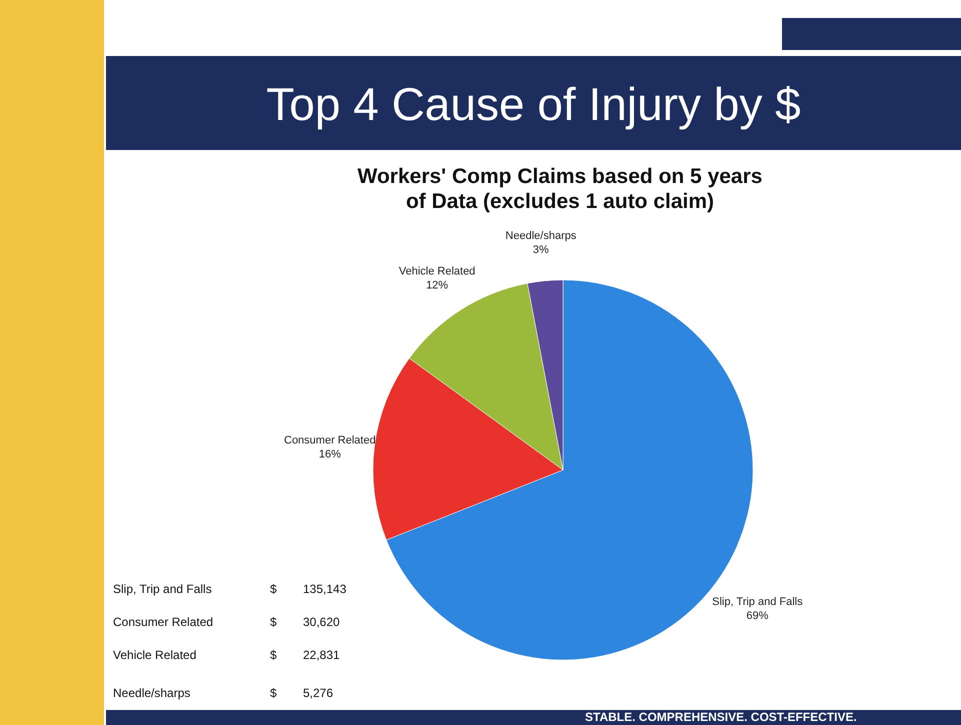  Describe the element at coordinates (437, 272) in the screenshot. I see `slice-label: Vehicle Related` at that location.